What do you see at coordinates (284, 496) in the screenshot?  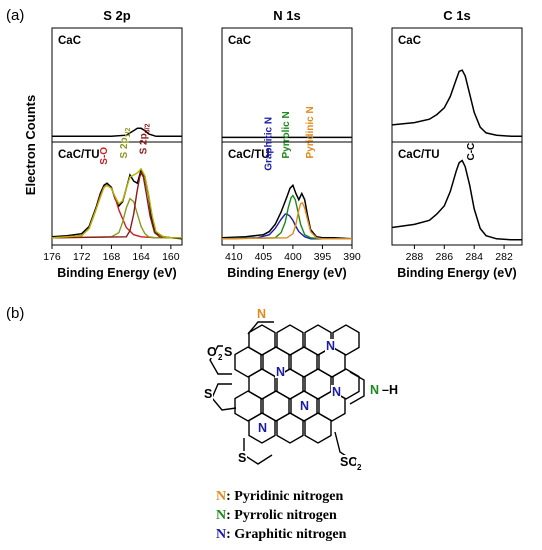 I see `legend-text: : Pyridinic nitrogen` at bounding box center [284, 496].